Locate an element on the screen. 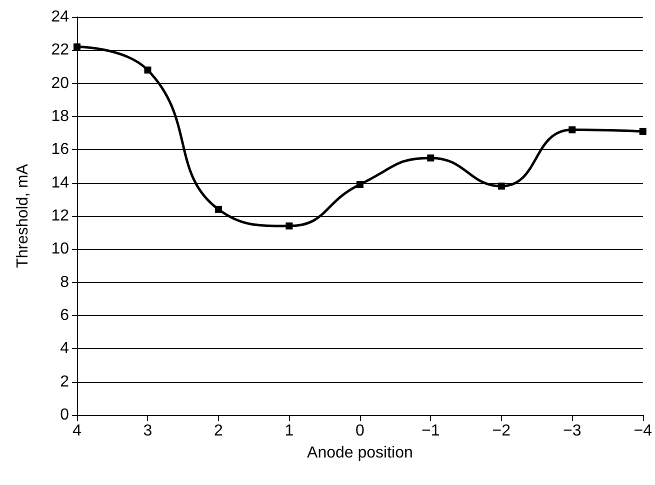 Image resolution: width=655 pixels, height=485 pixels. y-tick-label: 24 is located at coordinates (60, 17).